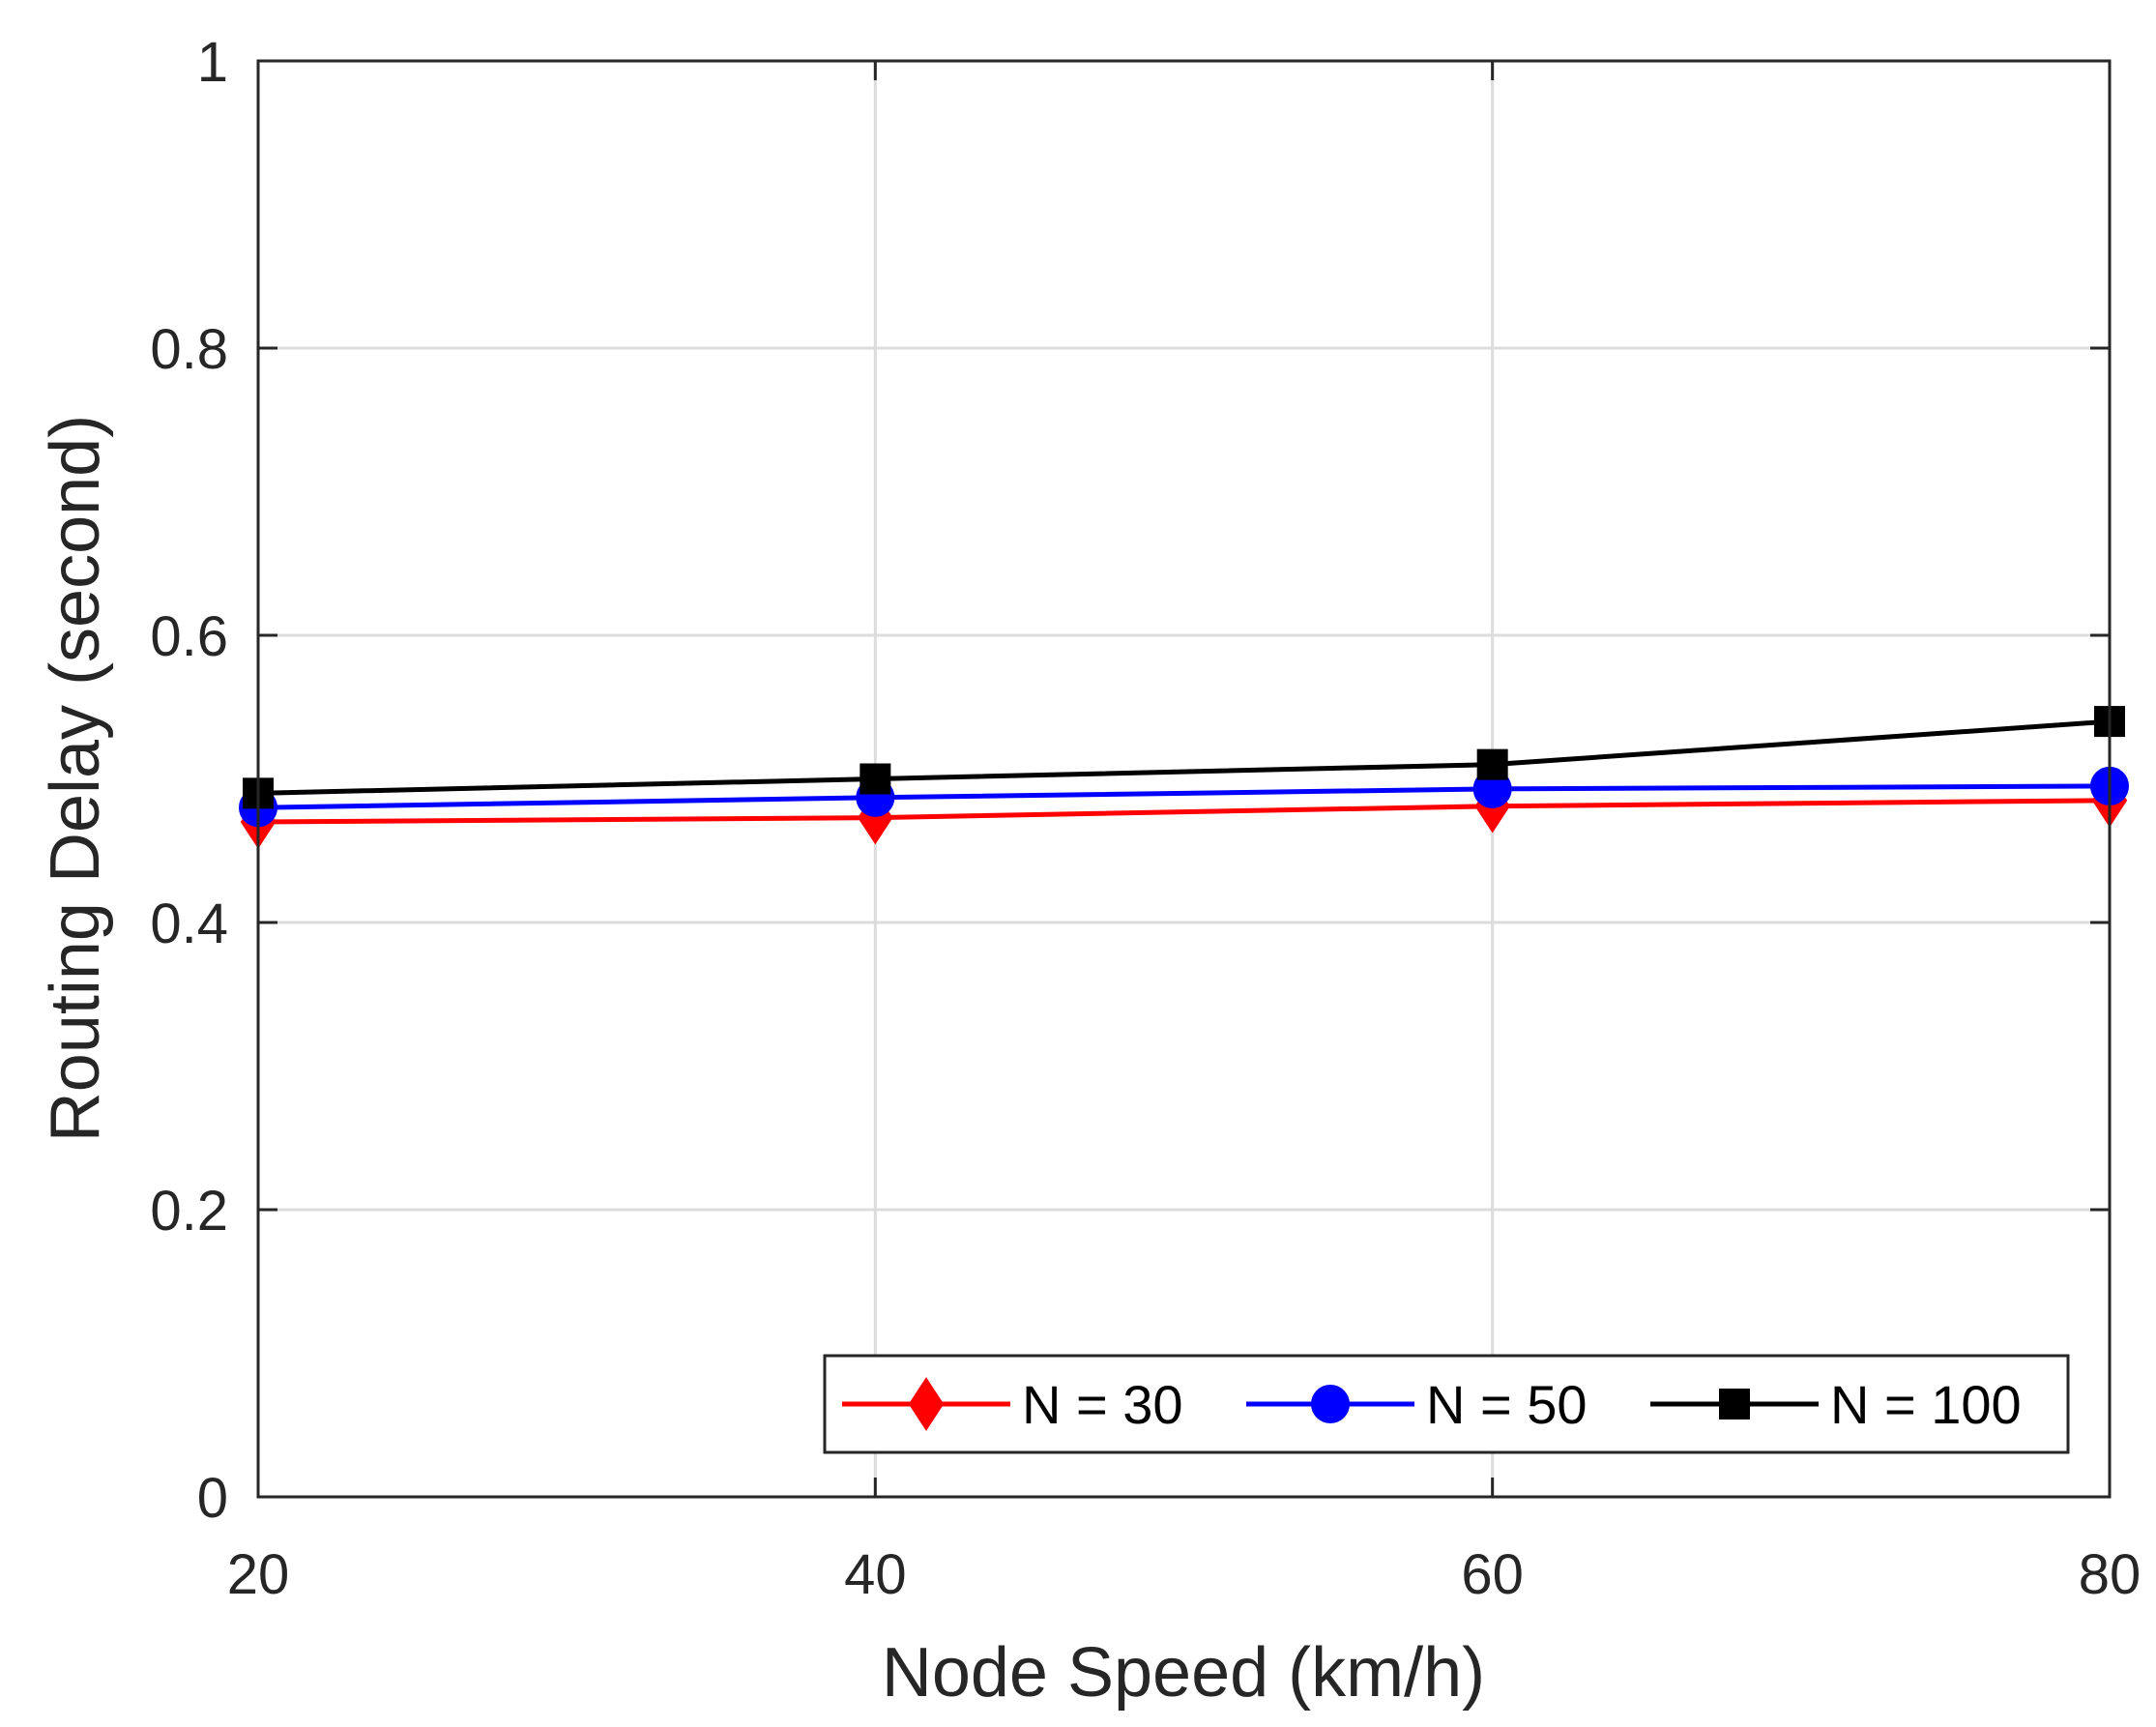 Image resolution: width=2156 pixels, height=1727 pixels. I want to click on y-tick-label: 0.4, so click(189, 924).